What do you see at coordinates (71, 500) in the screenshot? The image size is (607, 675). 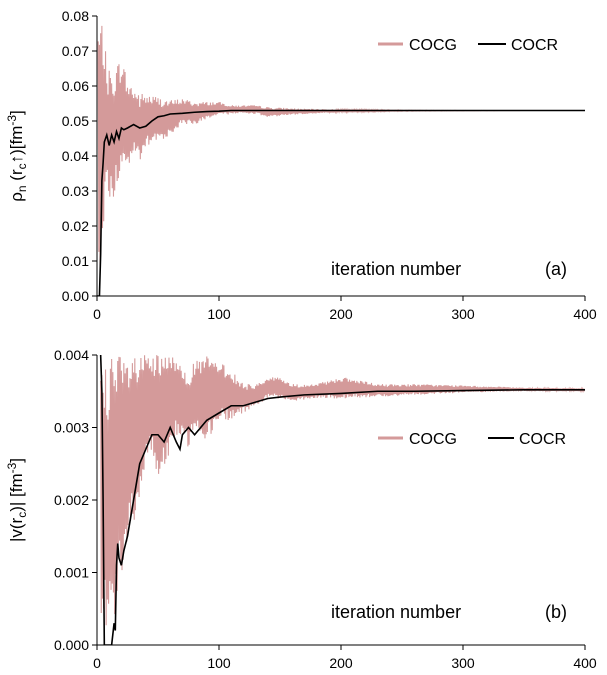 I see `y-tick-label-b: 0.002` at bounding box center [71, 500].